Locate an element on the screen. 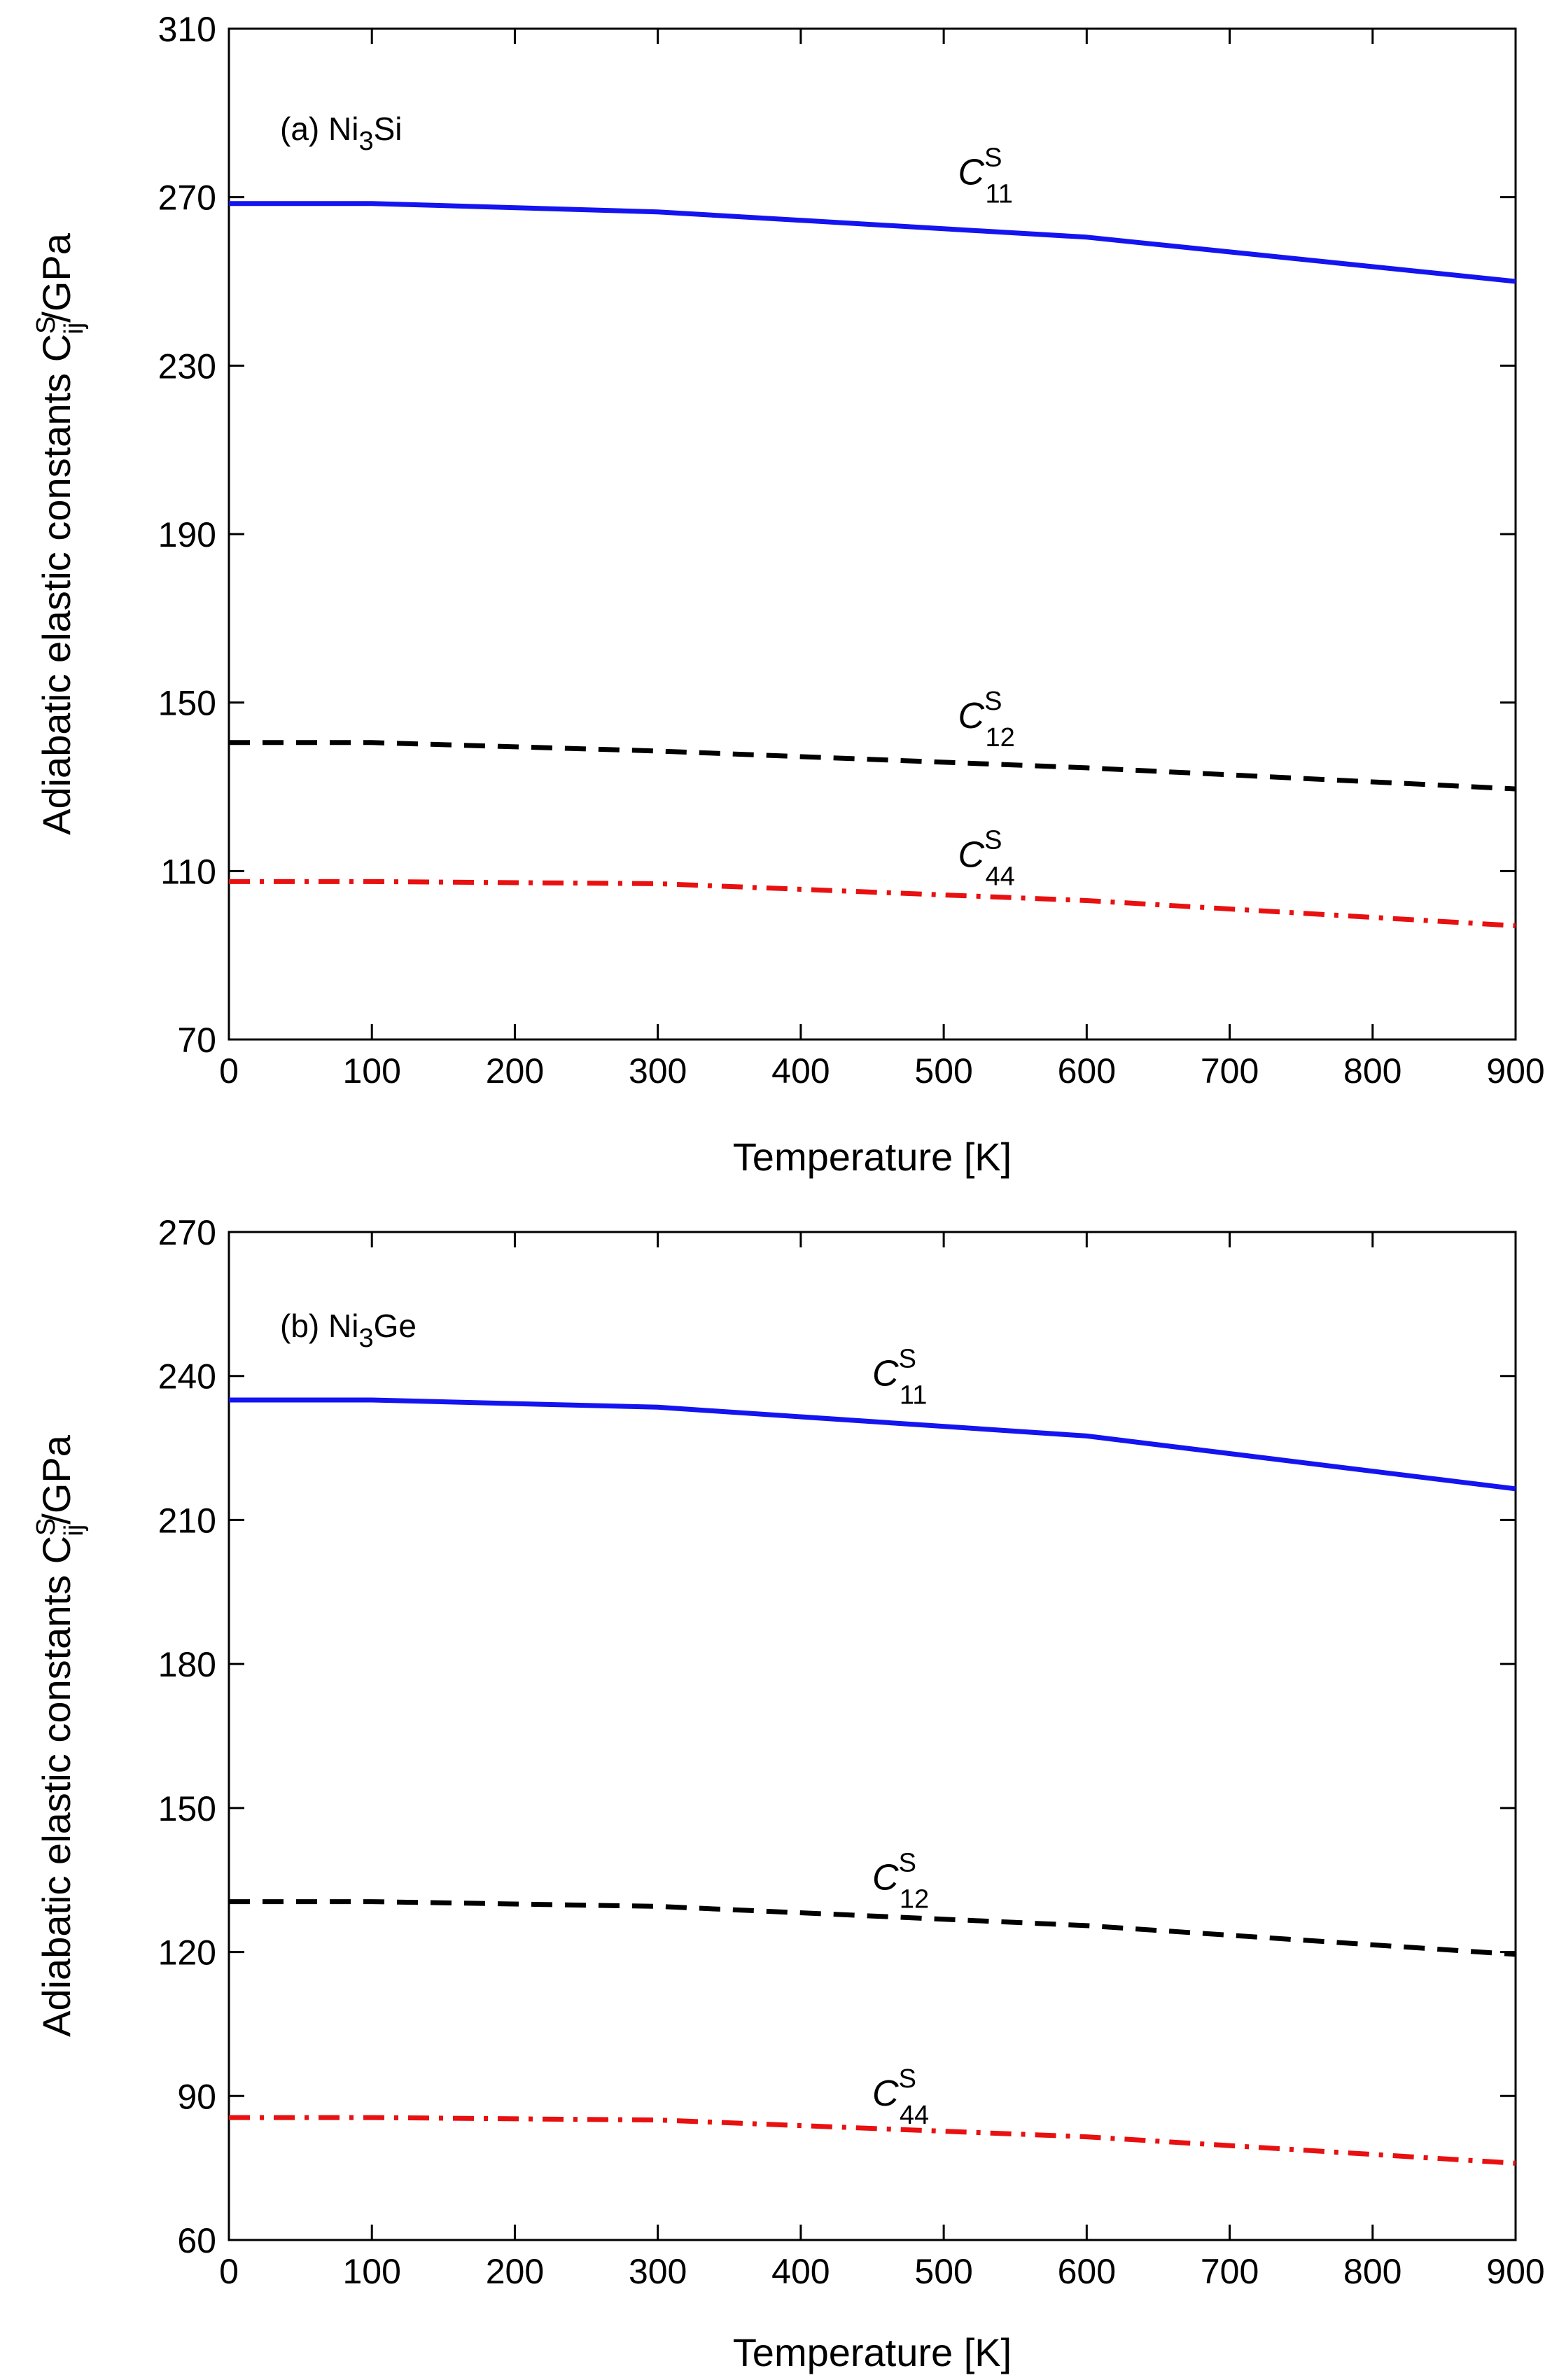 Image resolution: width=1559 pixels, height=2380 pixels. y-tick-label: 180 is located at coordinates (187, 1664).